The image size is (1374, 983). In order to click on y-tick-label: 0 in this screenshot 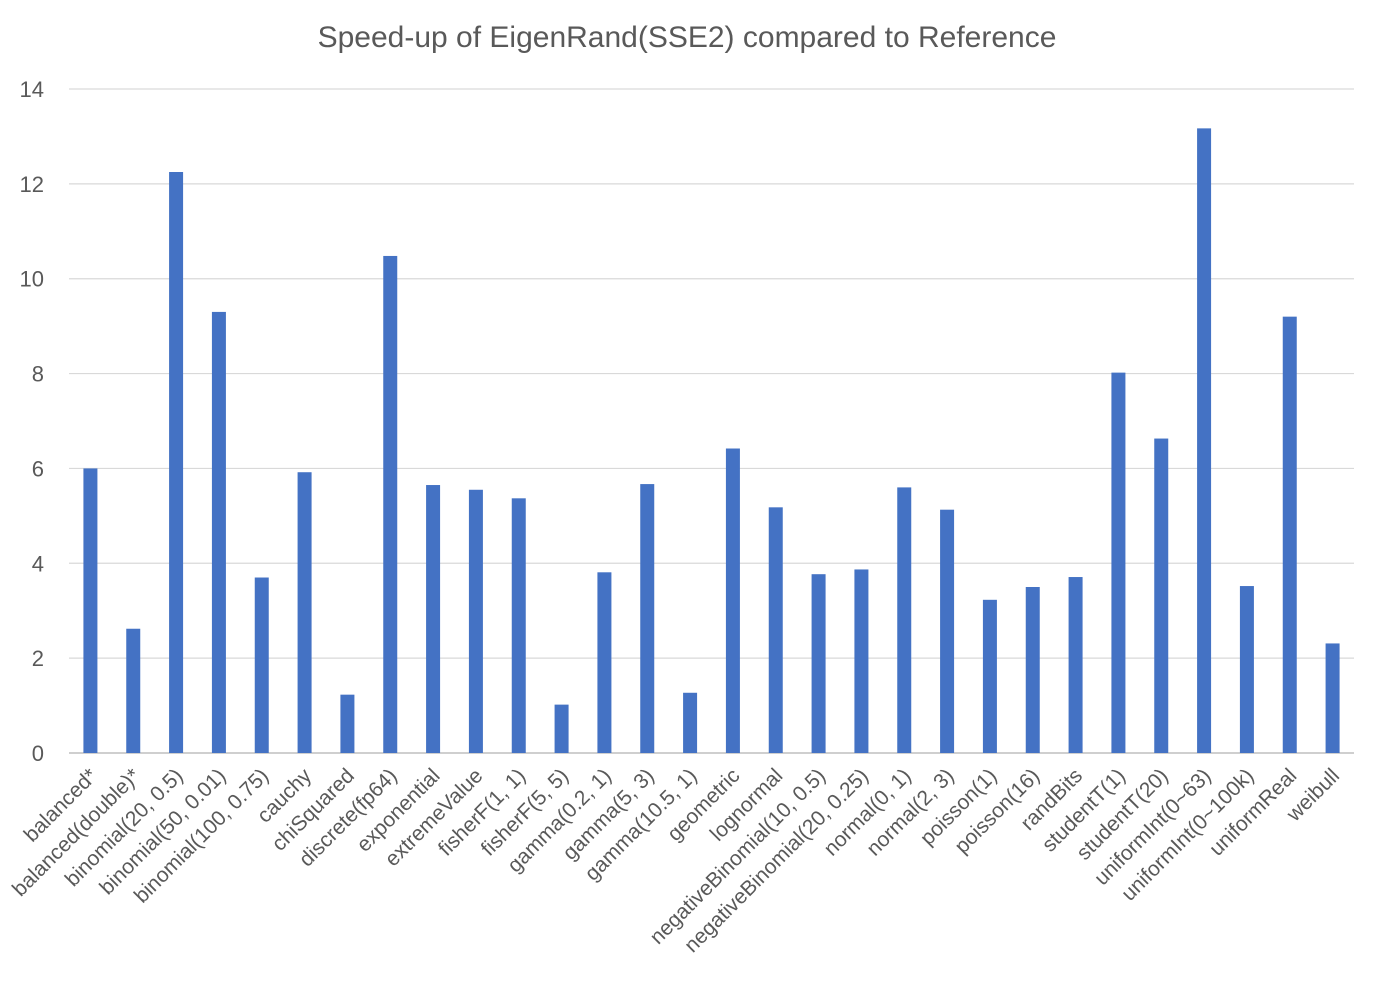, I will do `click(38, 753)`.